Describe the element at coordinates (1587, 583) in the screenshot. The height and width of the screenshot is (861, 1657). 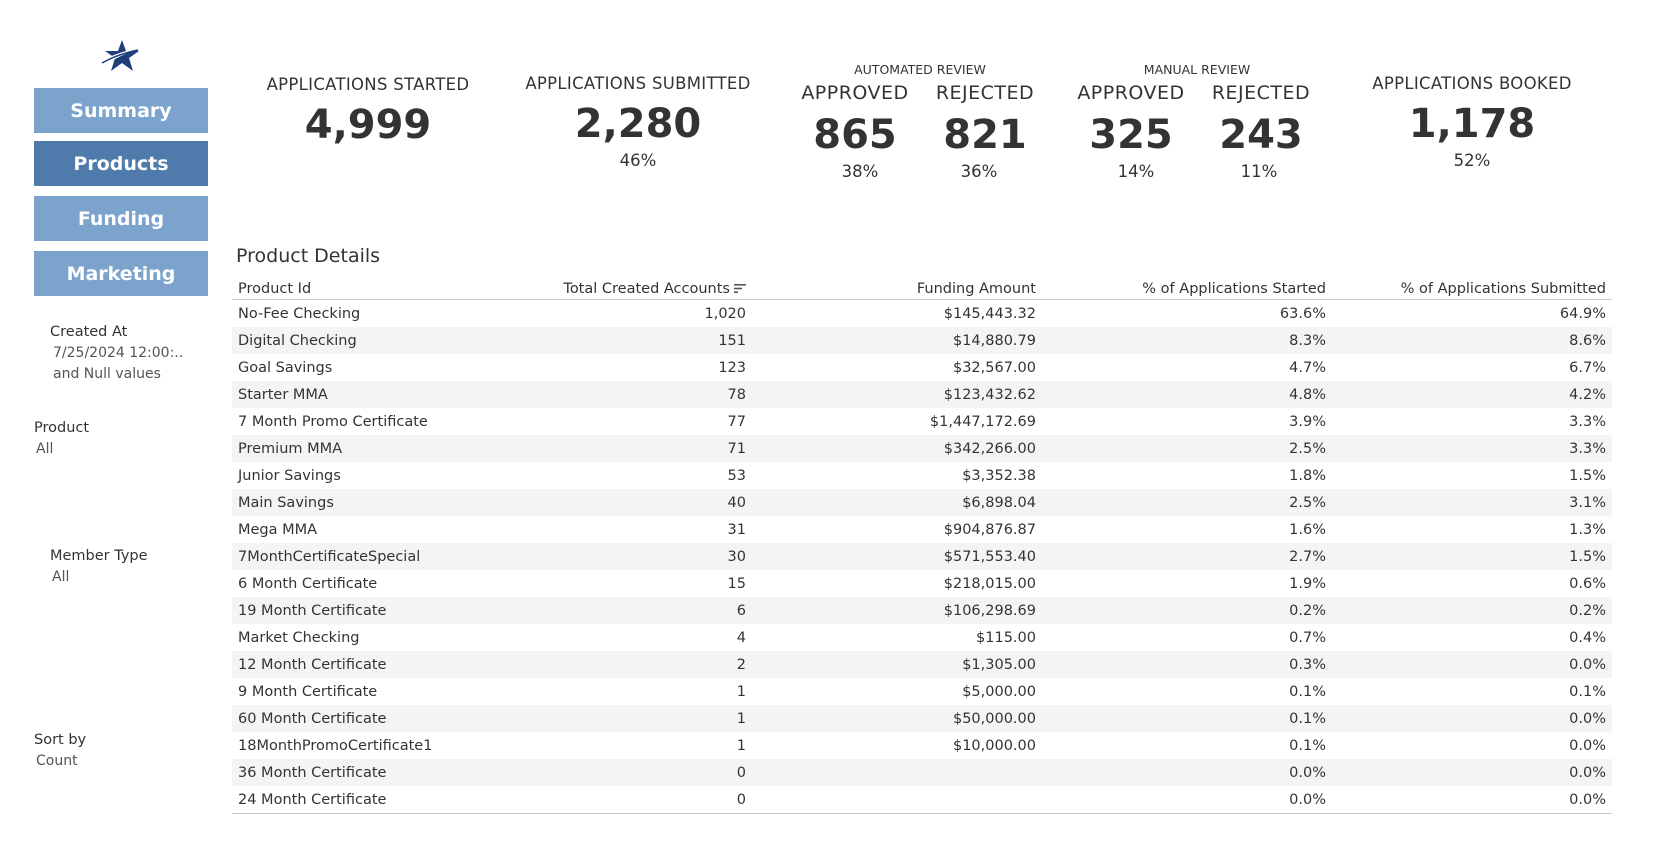
I see `pct-applications-submitted-cell: 0.6%` at that location.